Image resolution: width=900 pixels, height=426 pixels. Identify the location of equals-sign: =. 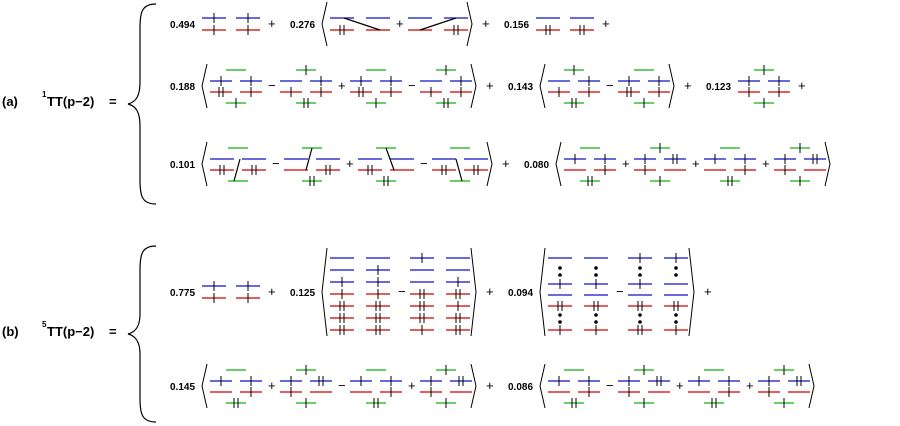
(113, 331).